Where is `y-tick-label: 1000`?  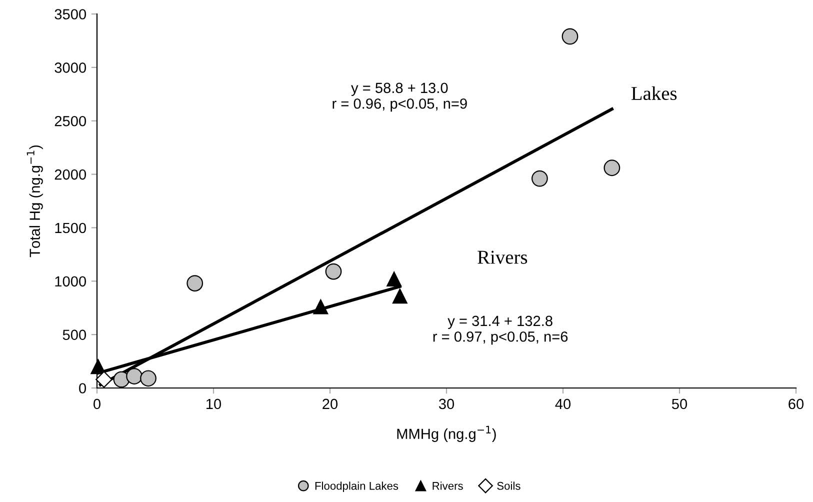
y-tick-label: 1000 is located at coordinates (70, 281).